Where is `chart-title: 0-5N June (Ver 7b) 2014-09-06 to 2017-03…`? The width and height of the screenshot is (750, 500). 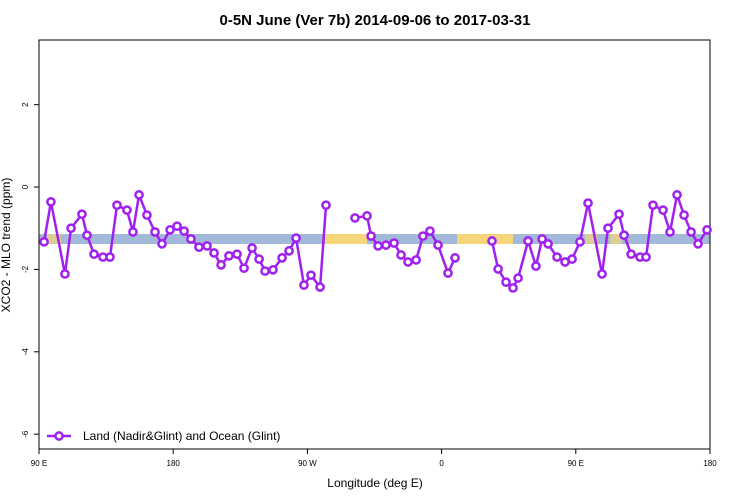 chart-title: 0-5N June (Ver 7b) 2014-09-06 to 2017-03… is located at coordinates (375, 20).